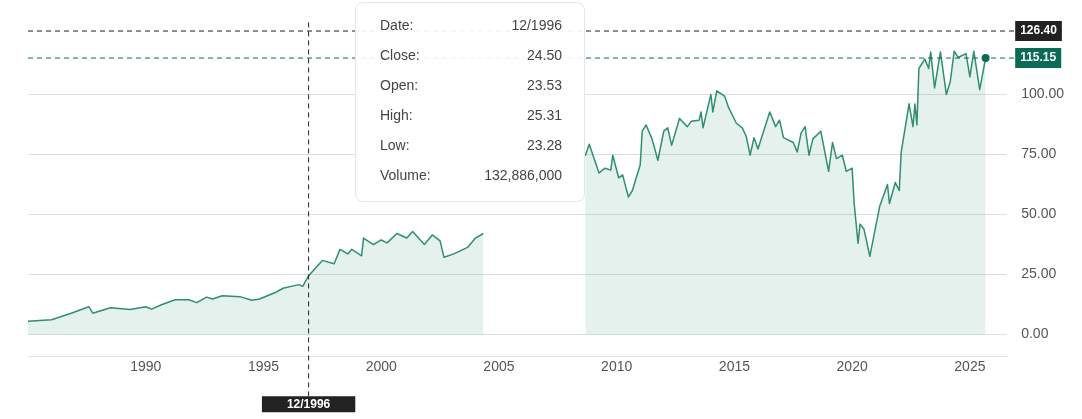 The image size is (1082, 419). Describe the element at coordinates (1039, 273) in the screenshot. I see `y-tick-label: 25.00` at that location.